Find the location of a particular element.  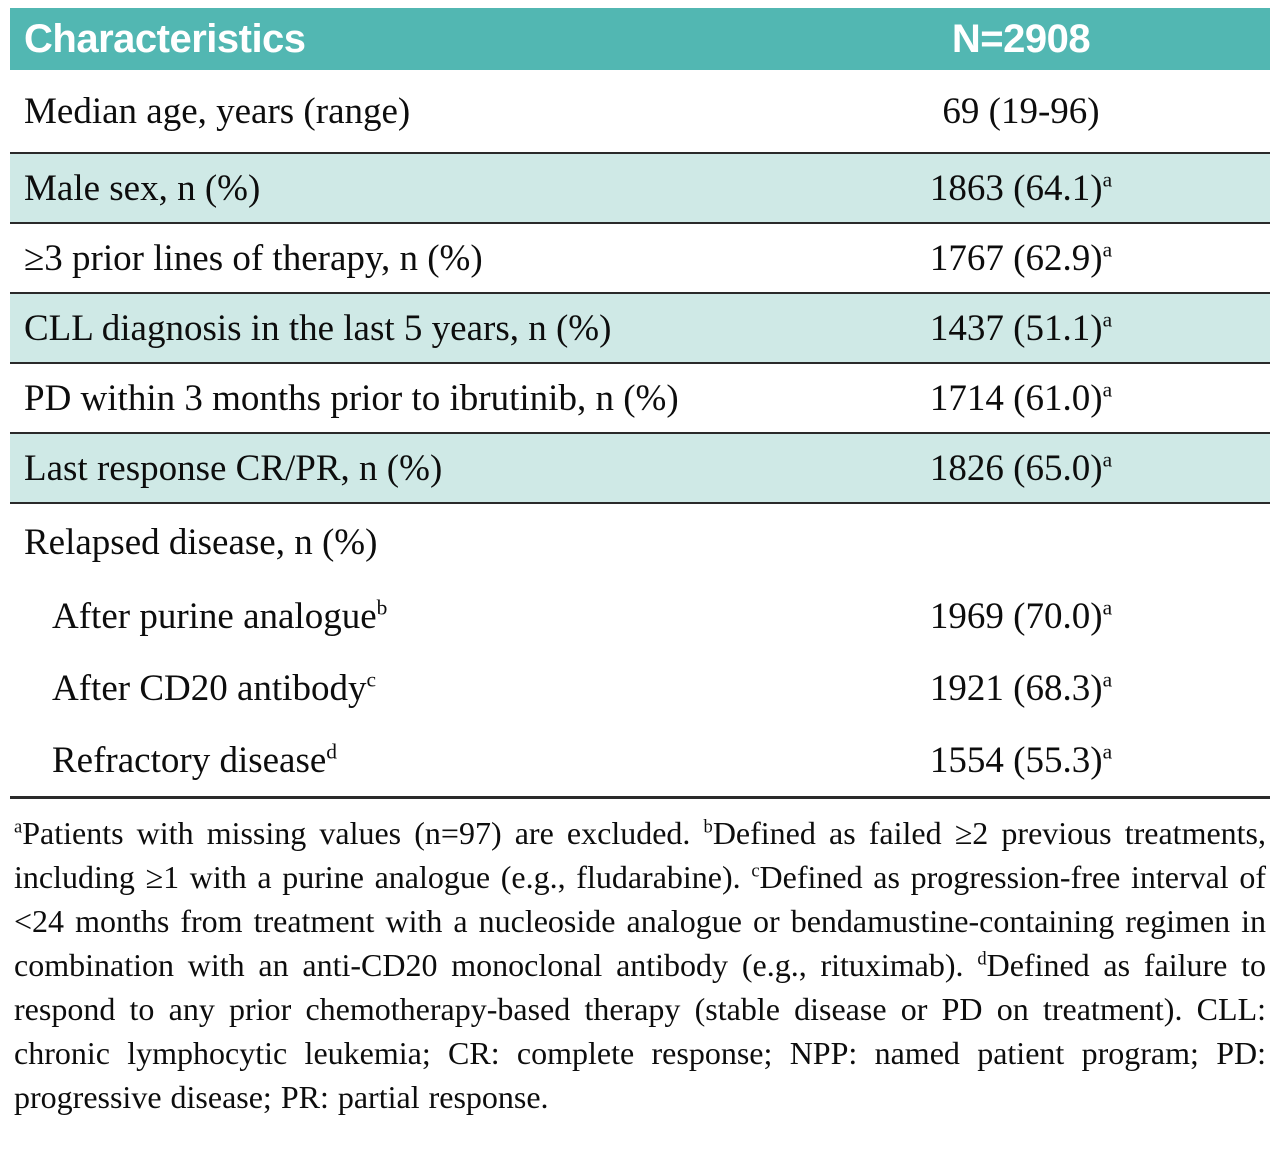

row-label: Median age, years (range) is located at coordinates (217, 111).